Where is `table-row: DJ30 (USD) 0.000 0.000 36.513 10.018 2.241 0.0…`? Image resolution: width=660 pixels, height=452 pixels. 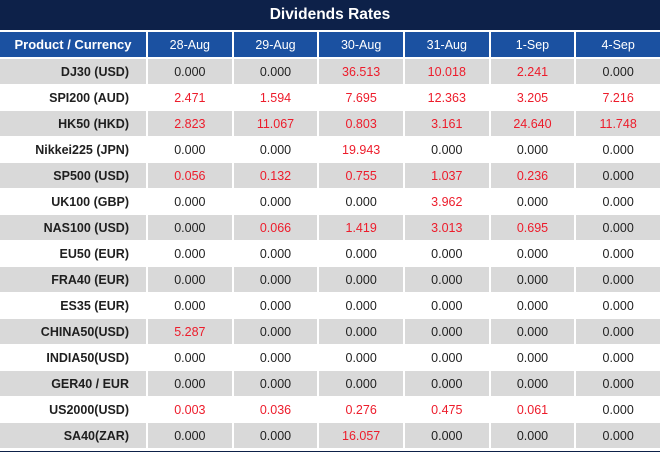 table-row: DJ30 (USD) 0.000 0.000 36.513 10.018 2.241 0.0… is located at coordinates (330, 72).